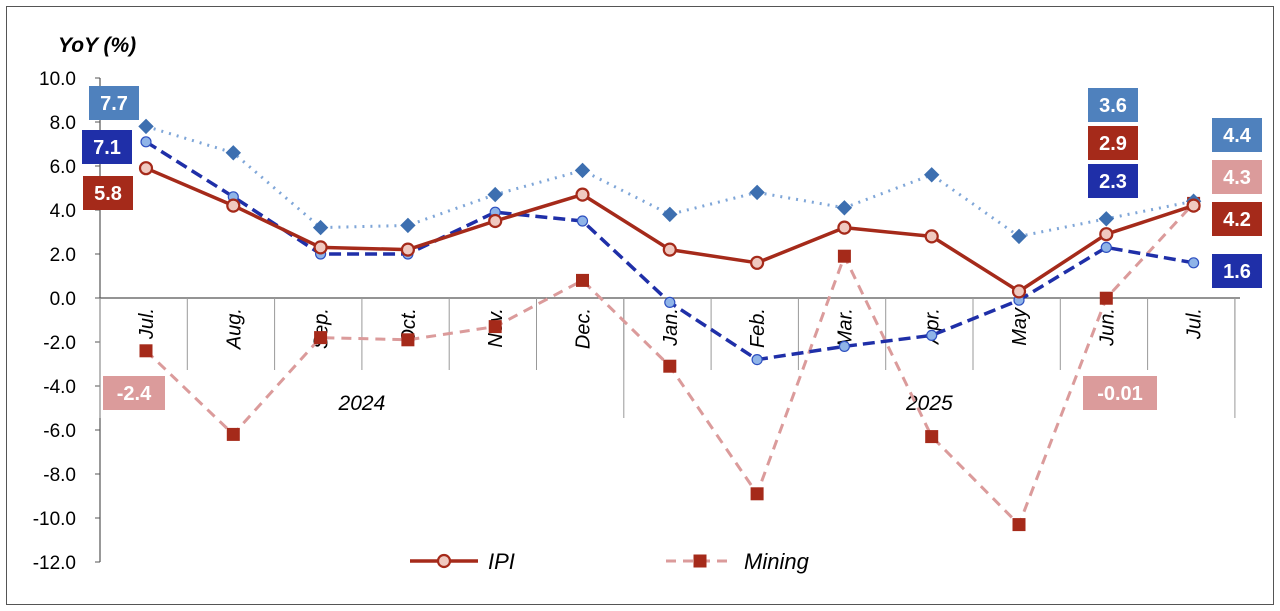 Image resolution: width=1280 pixels, height=611 pixels. I want to click on y-tick-label: -12.0, so click(54, 563).